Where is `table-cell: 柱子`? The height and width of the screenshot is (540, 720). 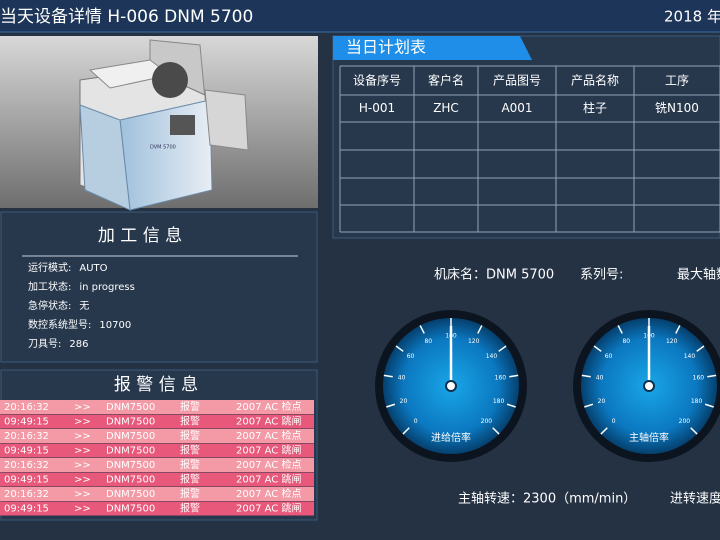 table-cell: 柱子 is located at coordinates (595, 107).